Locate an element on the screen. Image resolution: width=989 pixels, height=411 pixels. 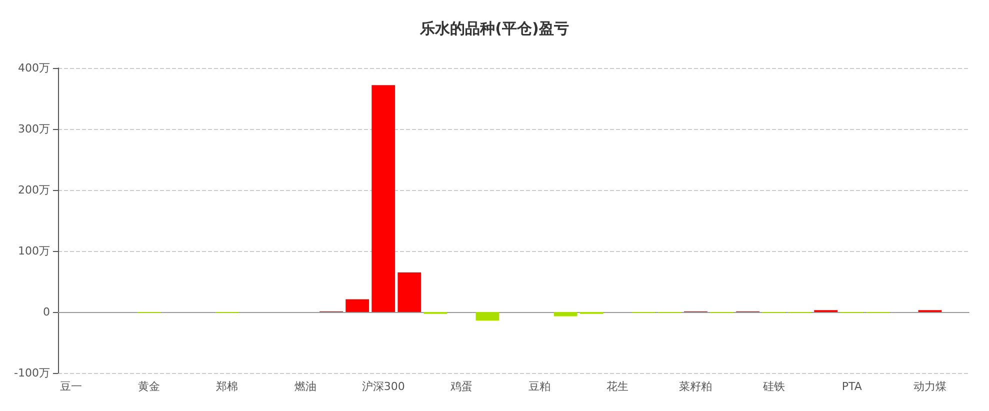
chart-title: 乐水的品种(平仓)盈亏 is located at coordinates (494, 29).